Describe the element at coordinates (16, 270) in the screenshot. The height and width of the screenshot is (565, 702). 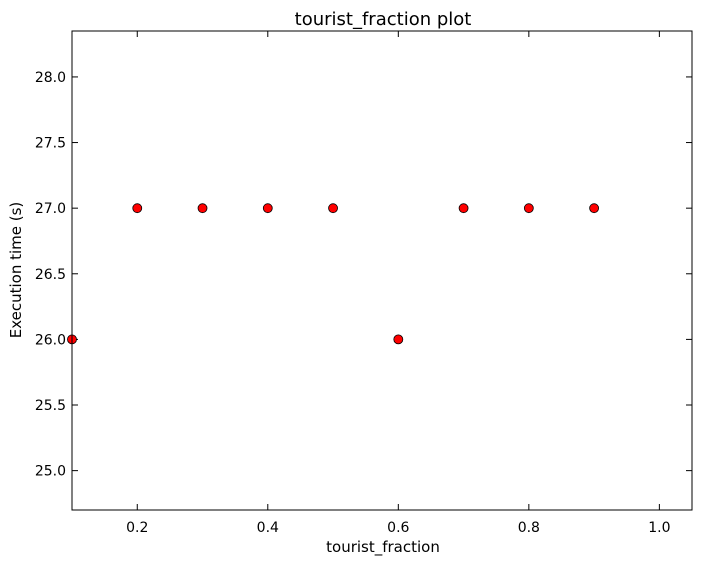
I see `y-axis-label: Execution time (s)` at that location.